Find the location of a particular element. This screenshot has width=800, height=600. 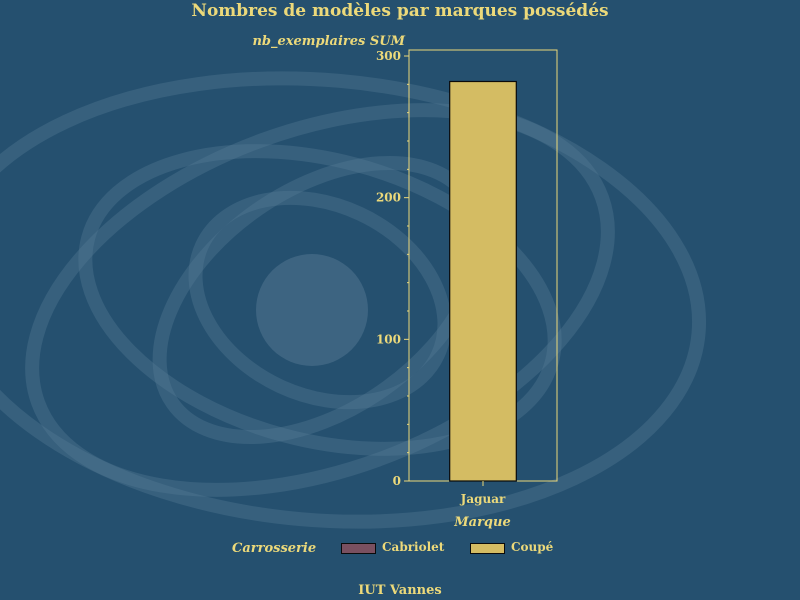

x-tick-label: Jaguar is located at coordinates (483, 499).